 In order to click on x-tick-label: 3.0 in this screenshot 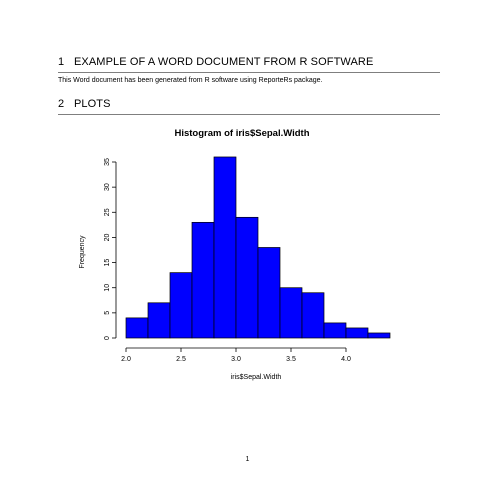, I will do `click(236, 359)`.